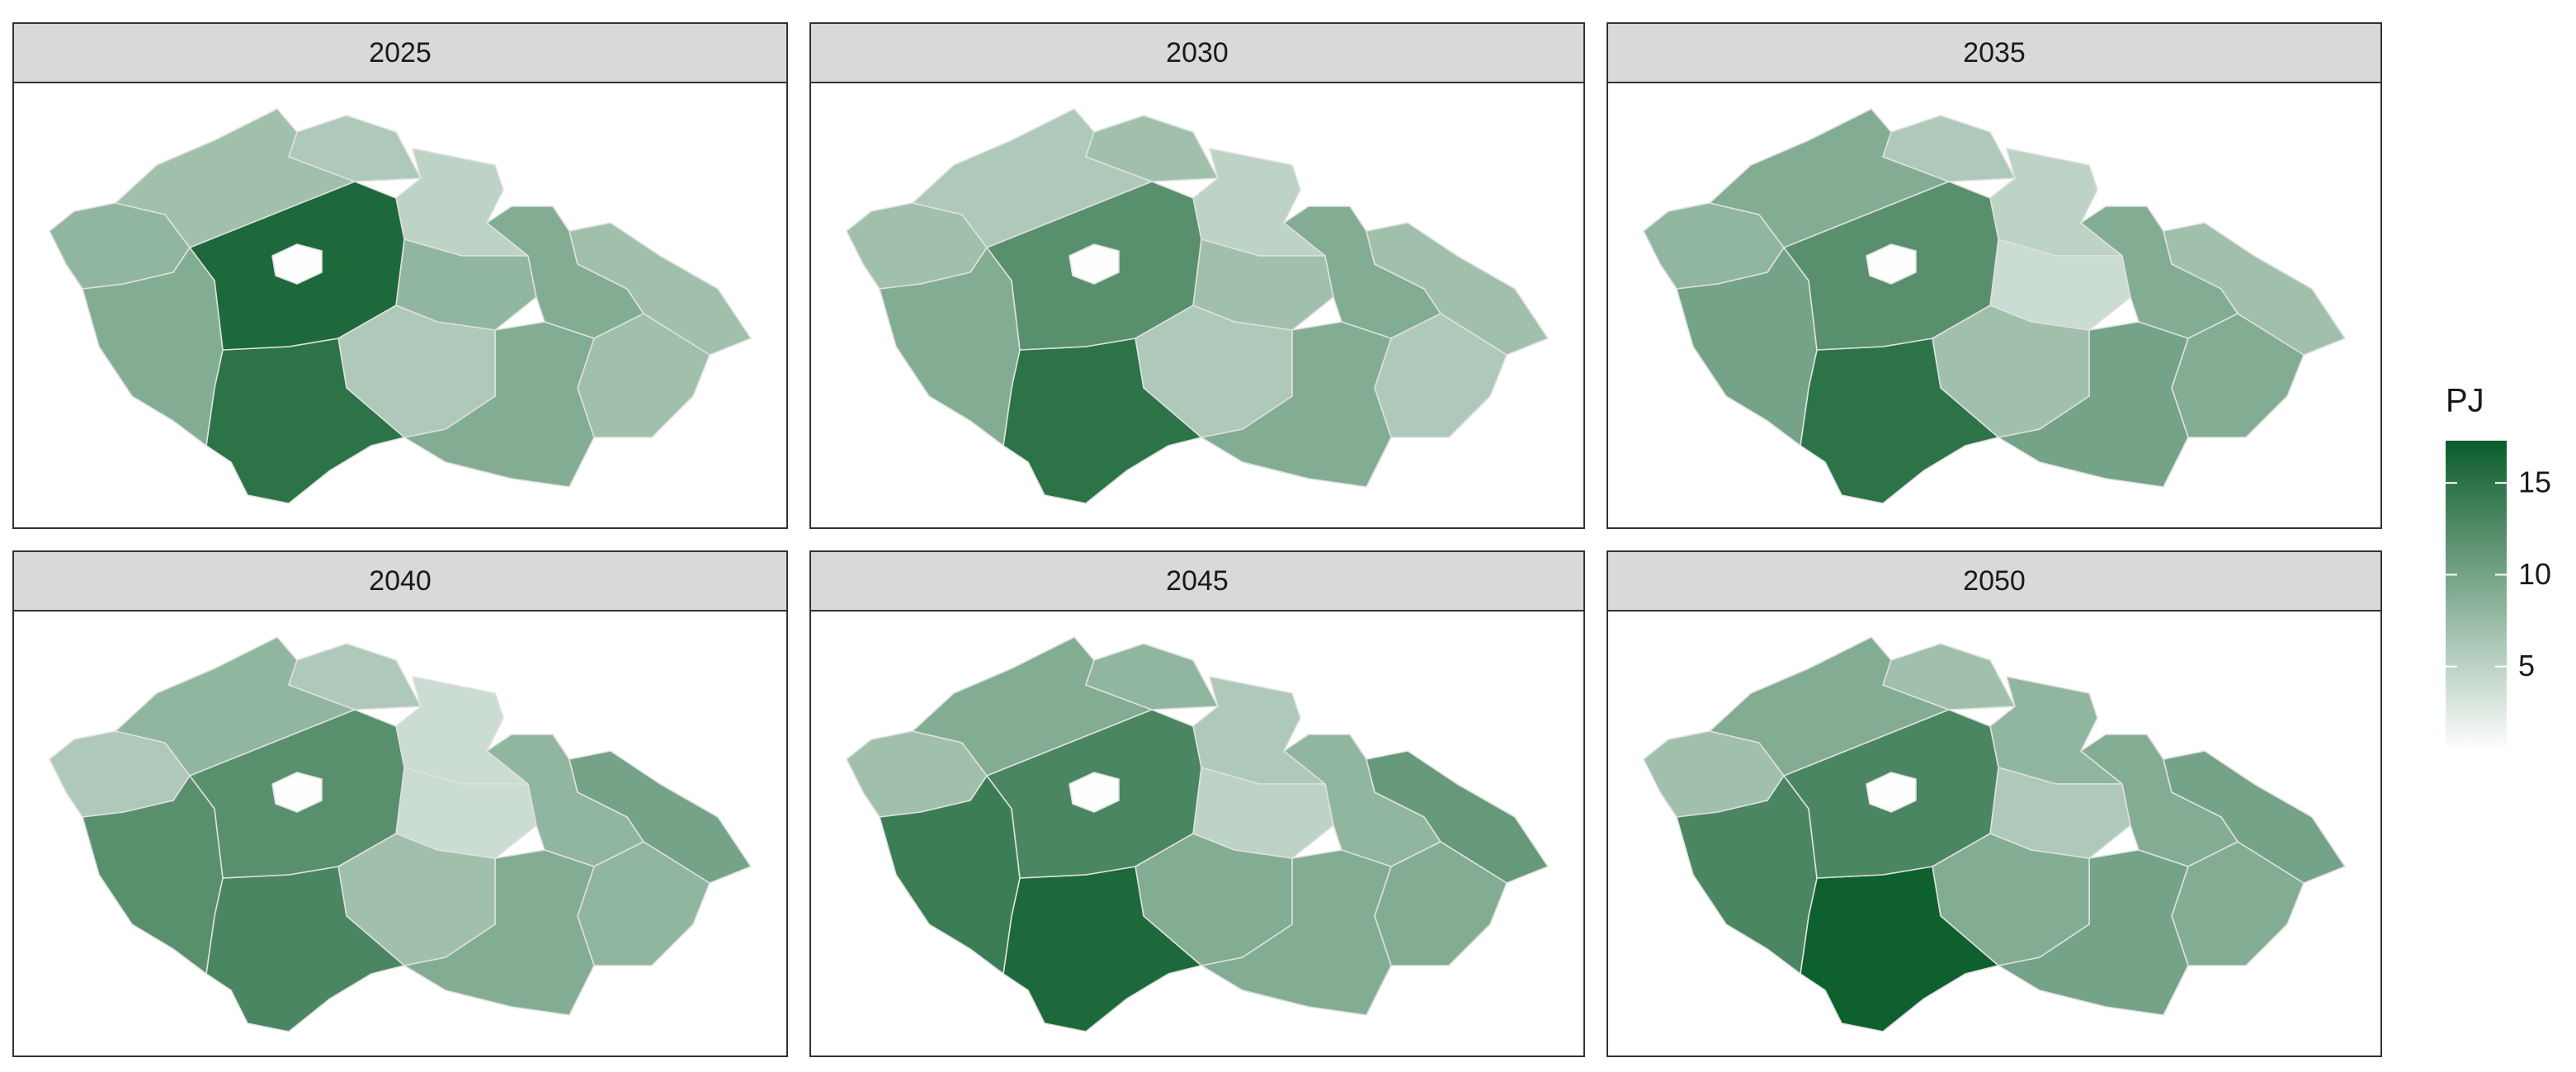 The height and width of the screenshot is (1072, 2576). What do you see at coordinates (2526, 665) in the screenshot?
I see `colorbar-label: 5` at bounding box center [2526, 665].